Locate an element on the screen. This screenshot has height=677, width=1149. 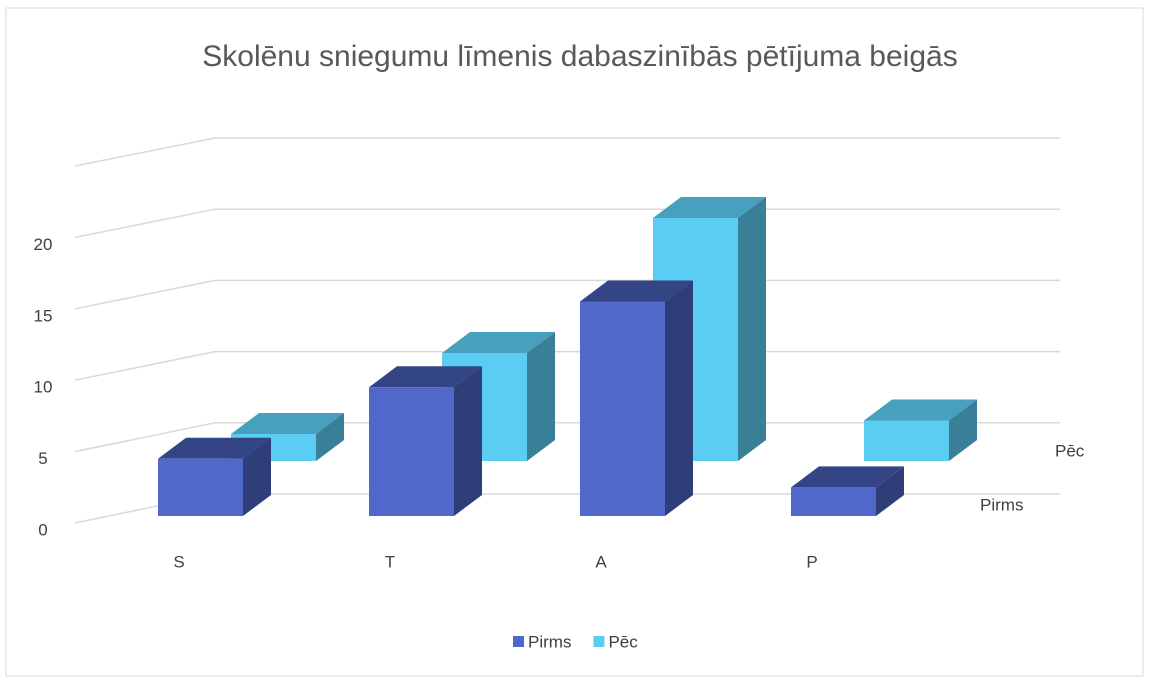
x-tick-label: P is located at coordinates (811, 561).